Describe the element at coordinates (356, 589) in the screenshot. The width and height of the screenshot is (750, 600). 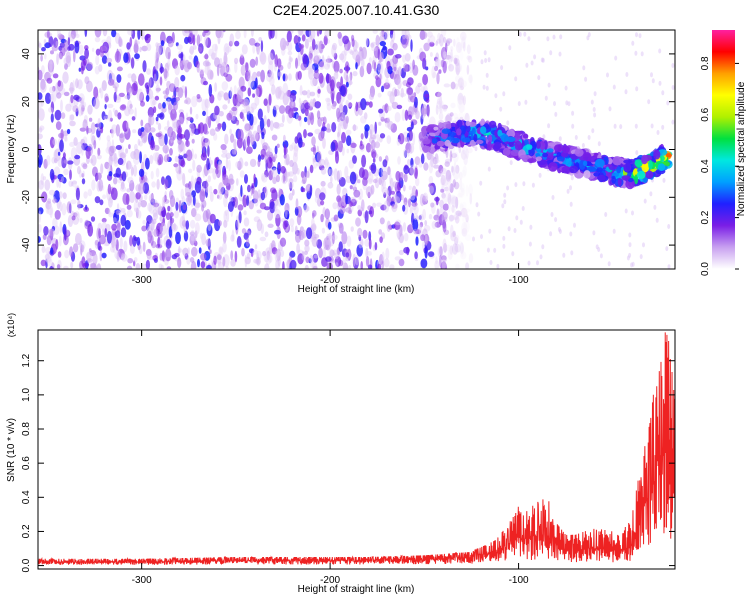
I see `snr-x-label: Height of straight line (km)` at that location.